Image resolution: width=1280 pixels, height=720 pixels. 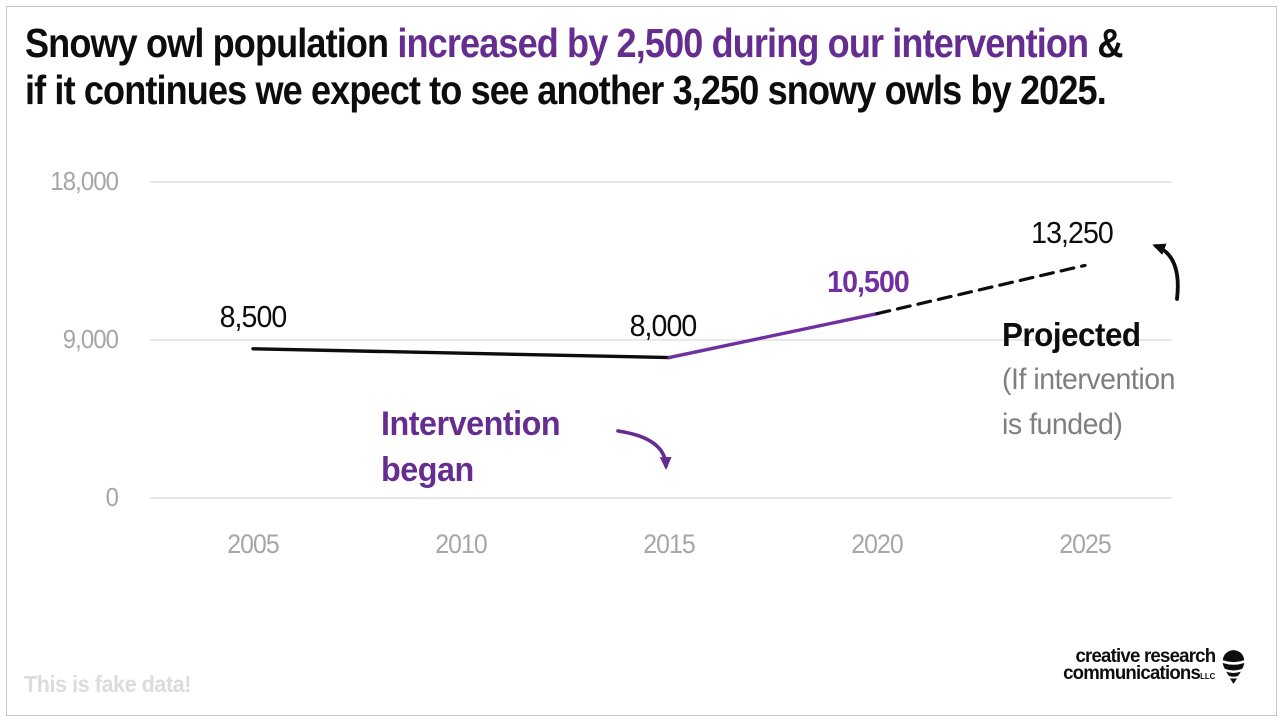 I want to click on company-logo: creative research communicationsLLC, so click(x=1153, y=665).